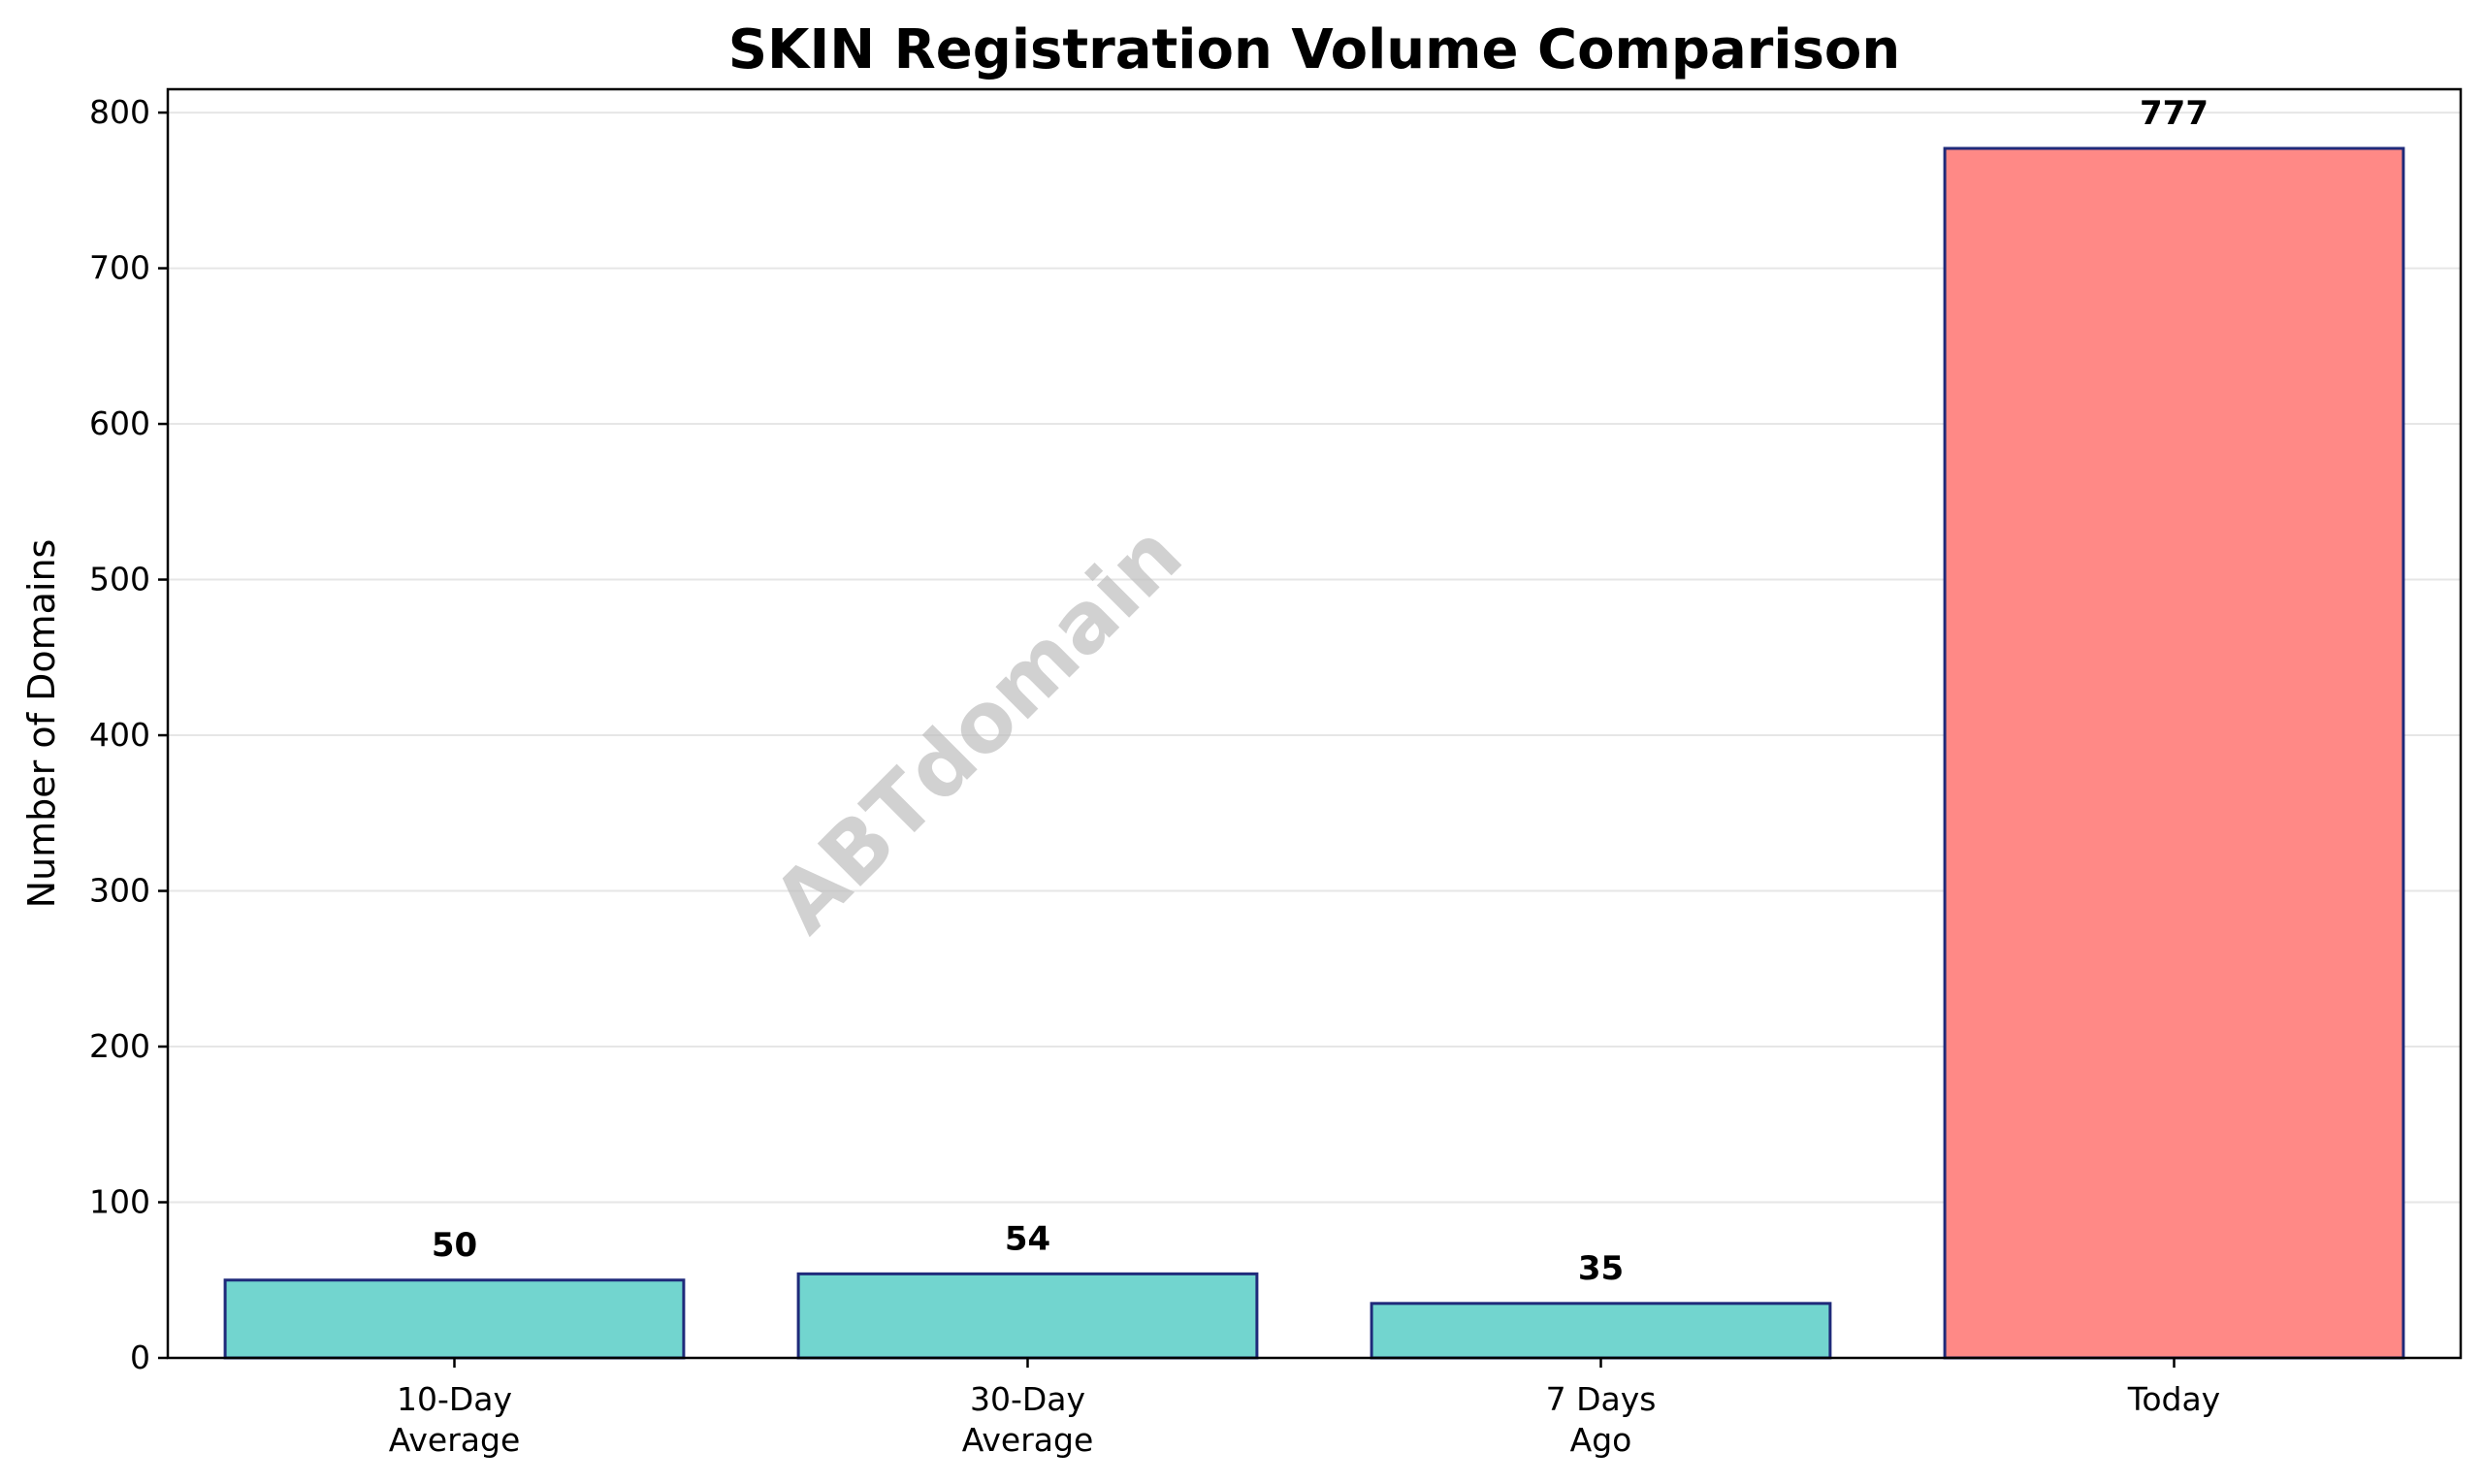 The image size is (2483, 1484). I want to click on x-tick-label: 30-Day Average, so click(1028, 1419).